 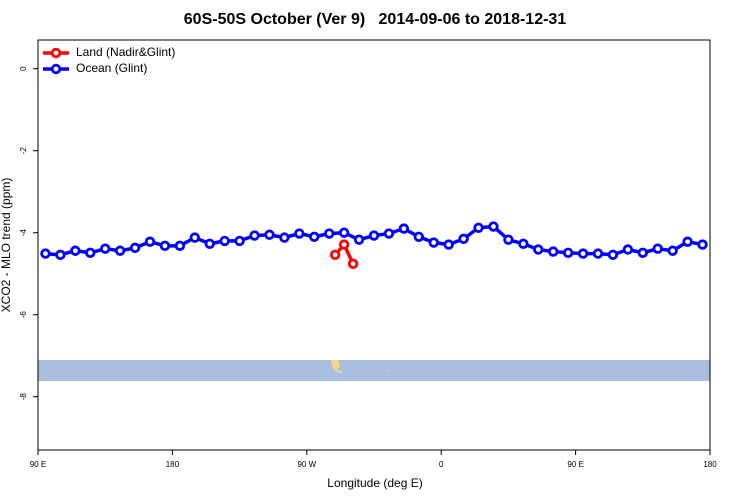 I want to click on y-tick-label: -4, so click(x=23, y=233).